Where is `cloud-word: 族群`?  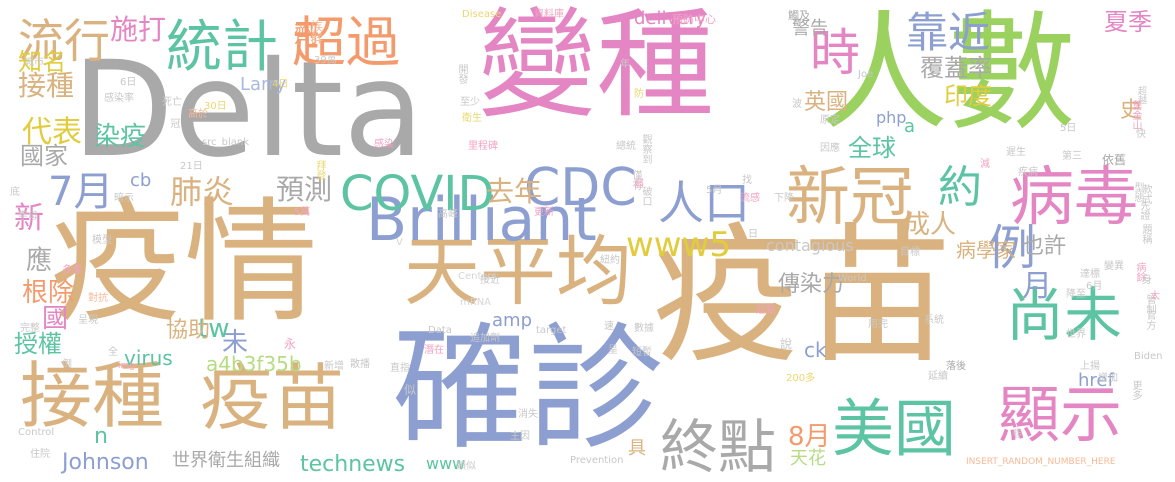
cloud-word: 族群 is located at coordinates (316, 32).